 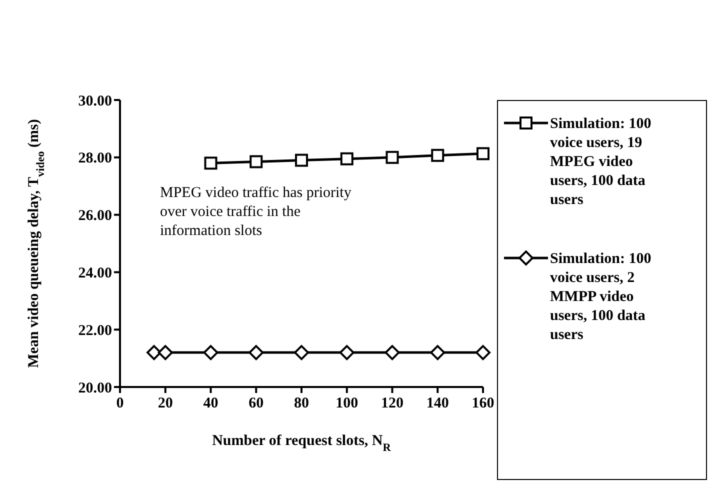 What do you see at coordinates (120, 404) in the screenshot?
I see `x-tick-label: 0` at bounding box center [120, 404].